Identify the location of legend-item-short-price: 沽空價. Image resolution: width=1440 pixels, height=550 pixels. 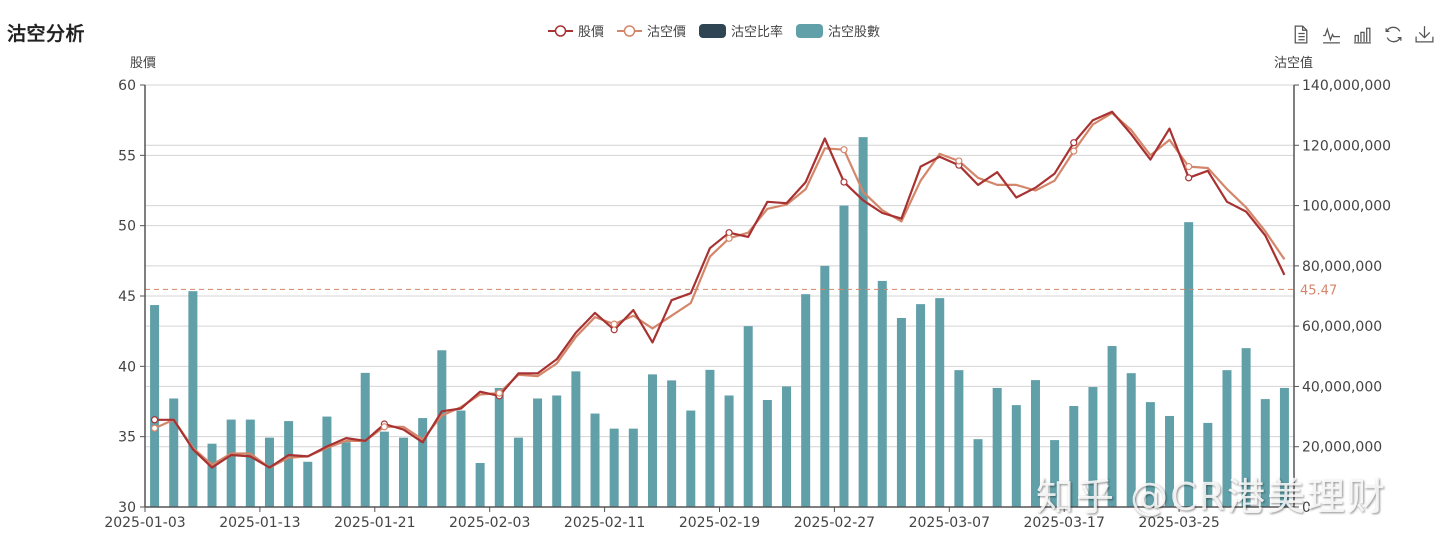
(651, 30).